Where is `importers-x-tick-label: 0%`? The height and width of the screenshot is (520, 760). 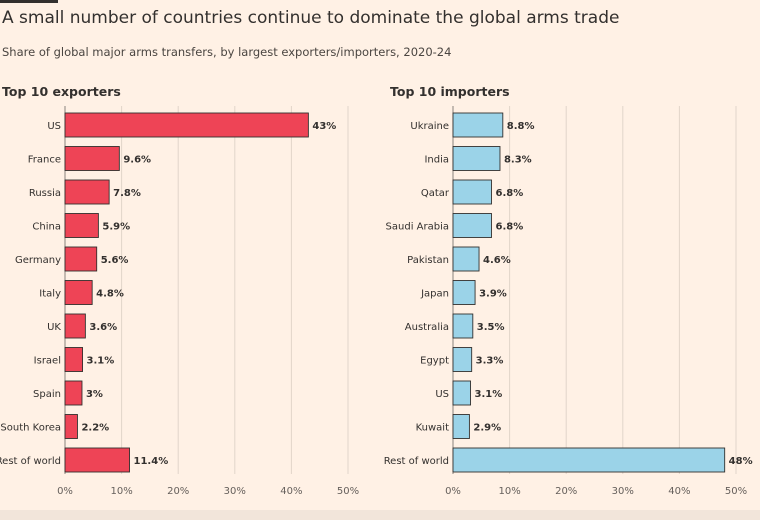 importers-x-tick-label: 0% is located at coordinates (453, 491).